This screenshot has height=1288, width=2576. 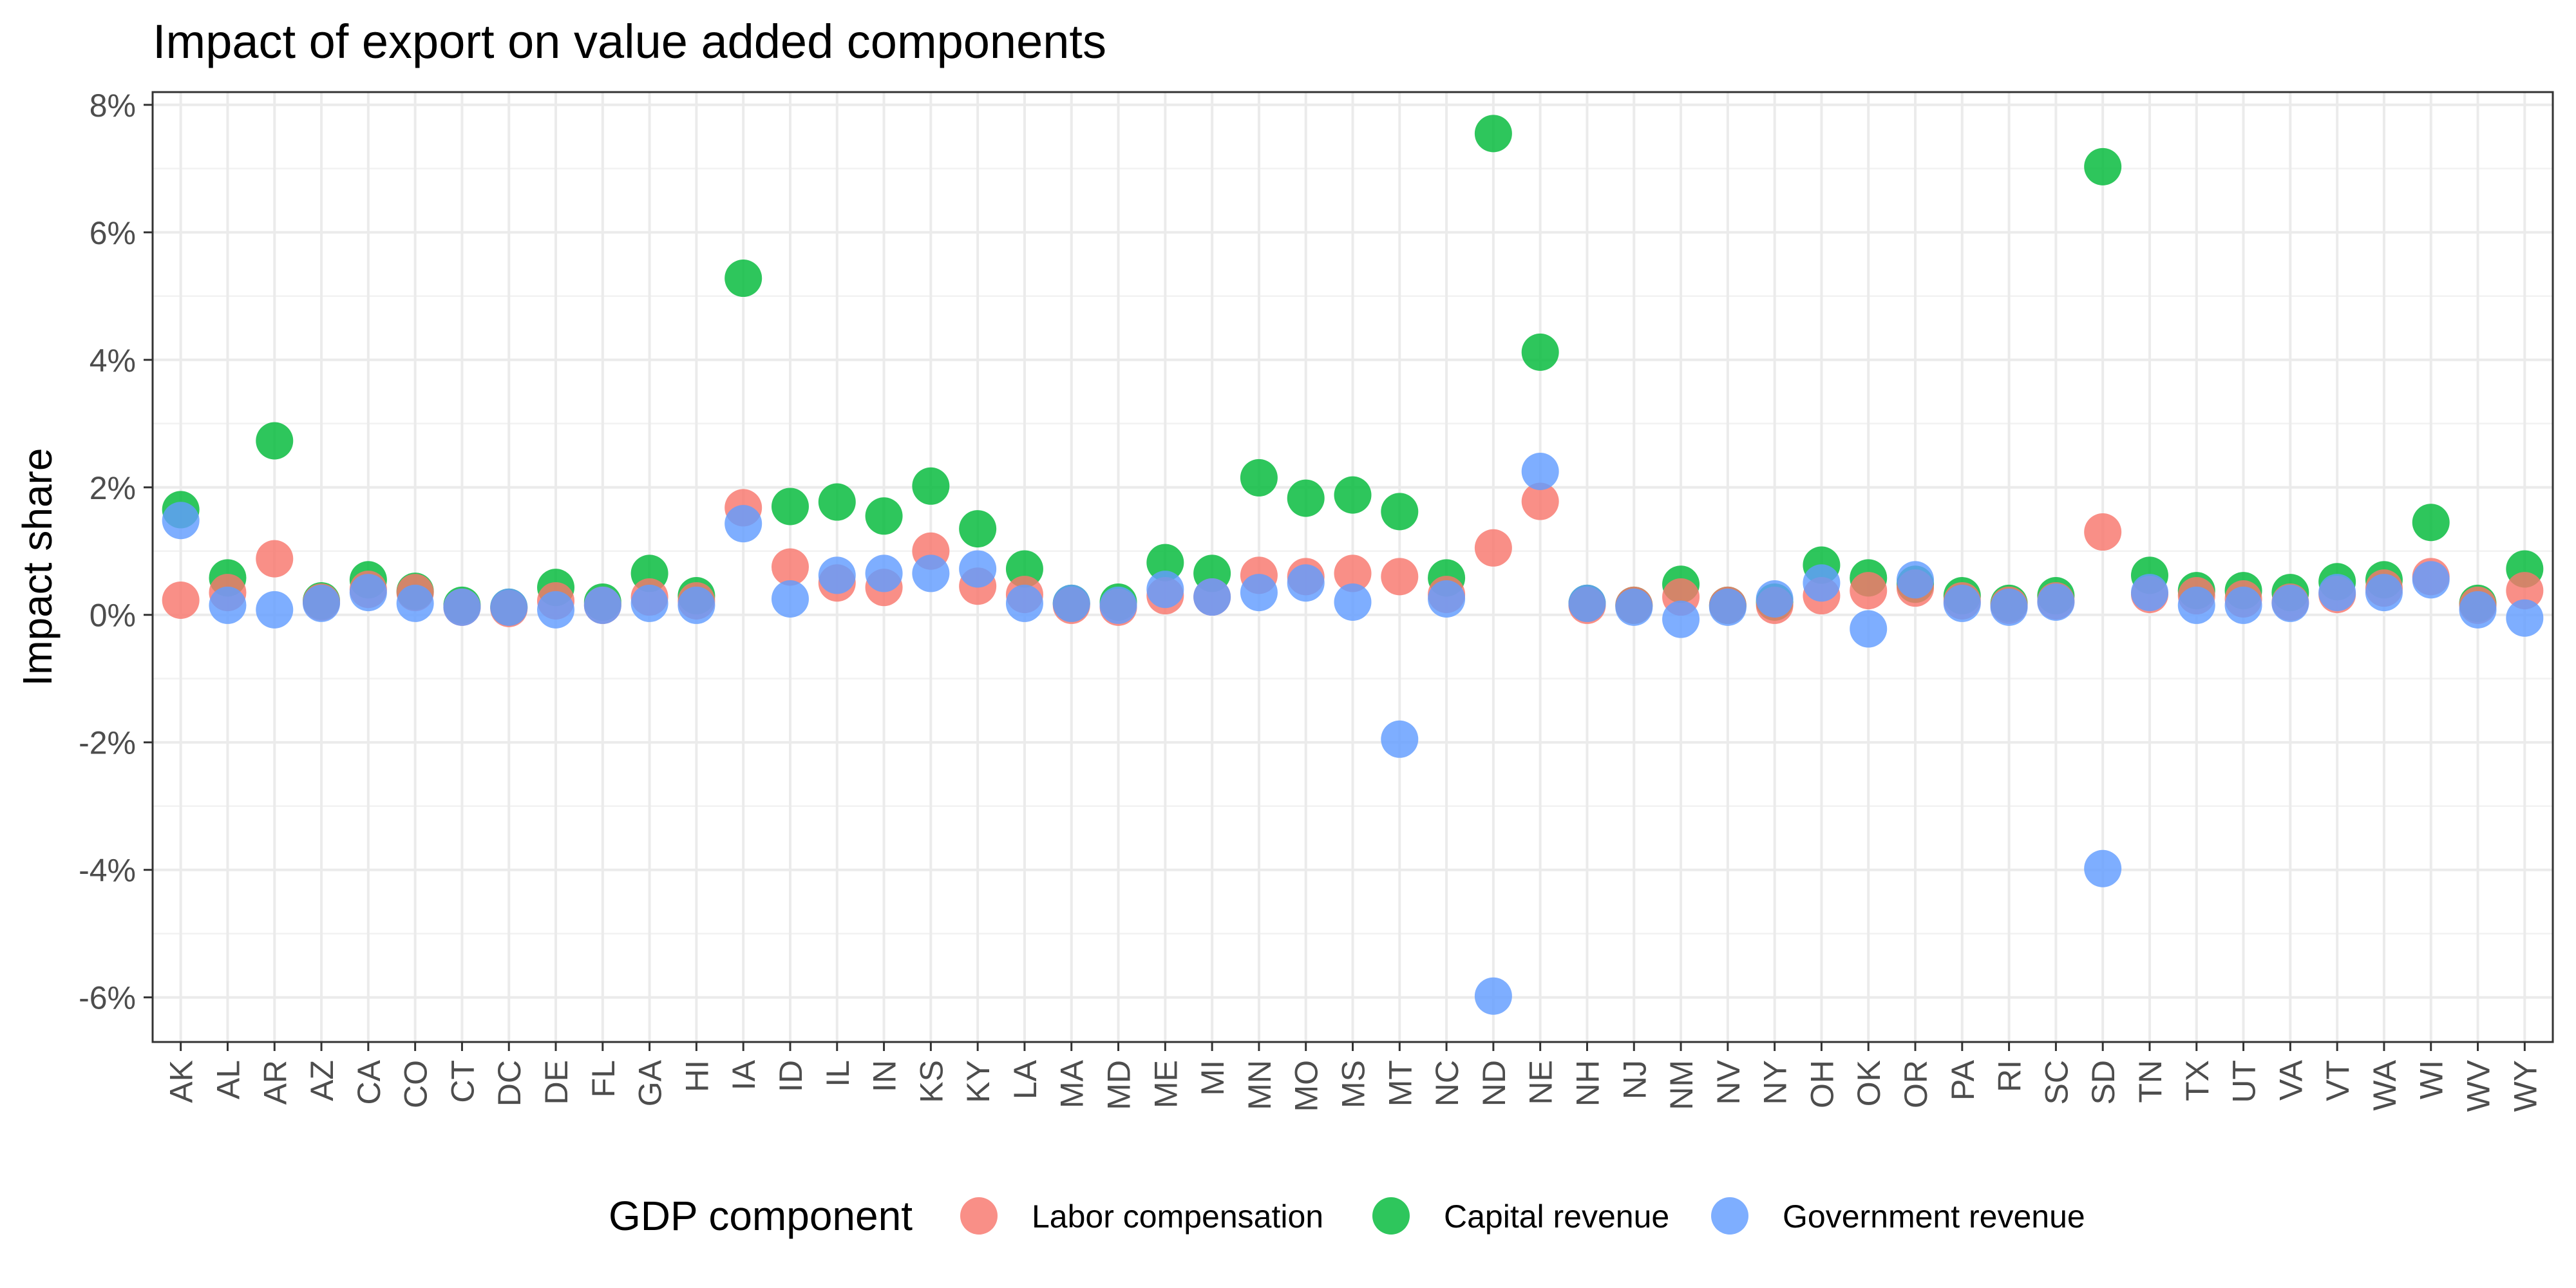 I want to click on x-tick-label: PA, so click(x=1963, y=1080).